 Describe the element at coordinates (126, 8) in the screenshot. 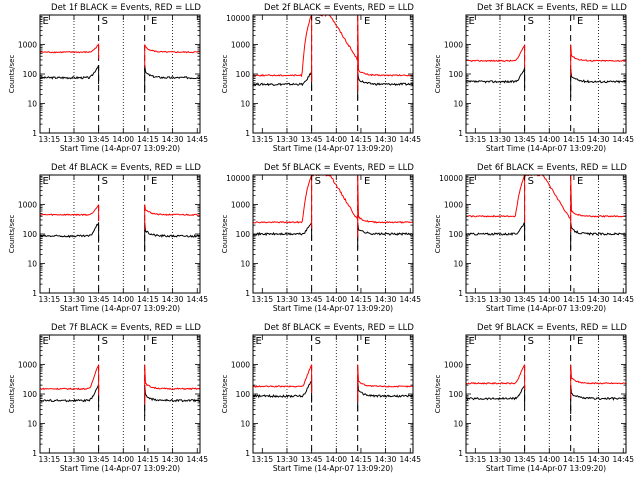

I see `chart-title: Det 1f BLACK = Events, RED = LLD` at that location.